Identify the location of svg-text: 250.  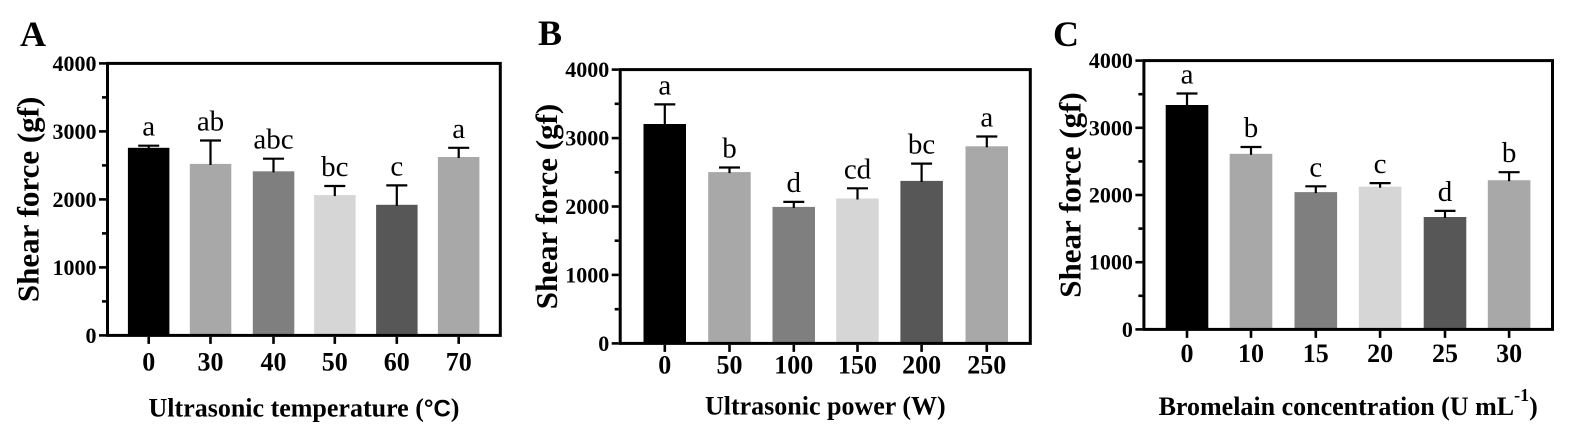
(986, 365).